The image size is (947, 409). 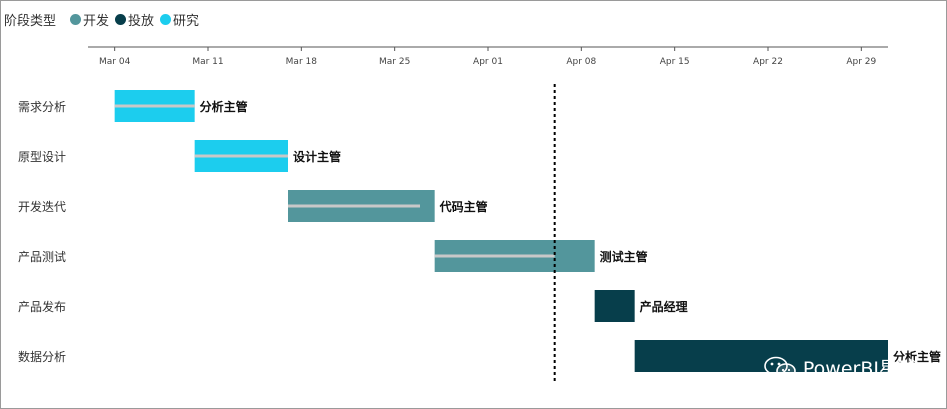 I want to click on x-tick-label: Mar 18, so click(x=302, y=62).